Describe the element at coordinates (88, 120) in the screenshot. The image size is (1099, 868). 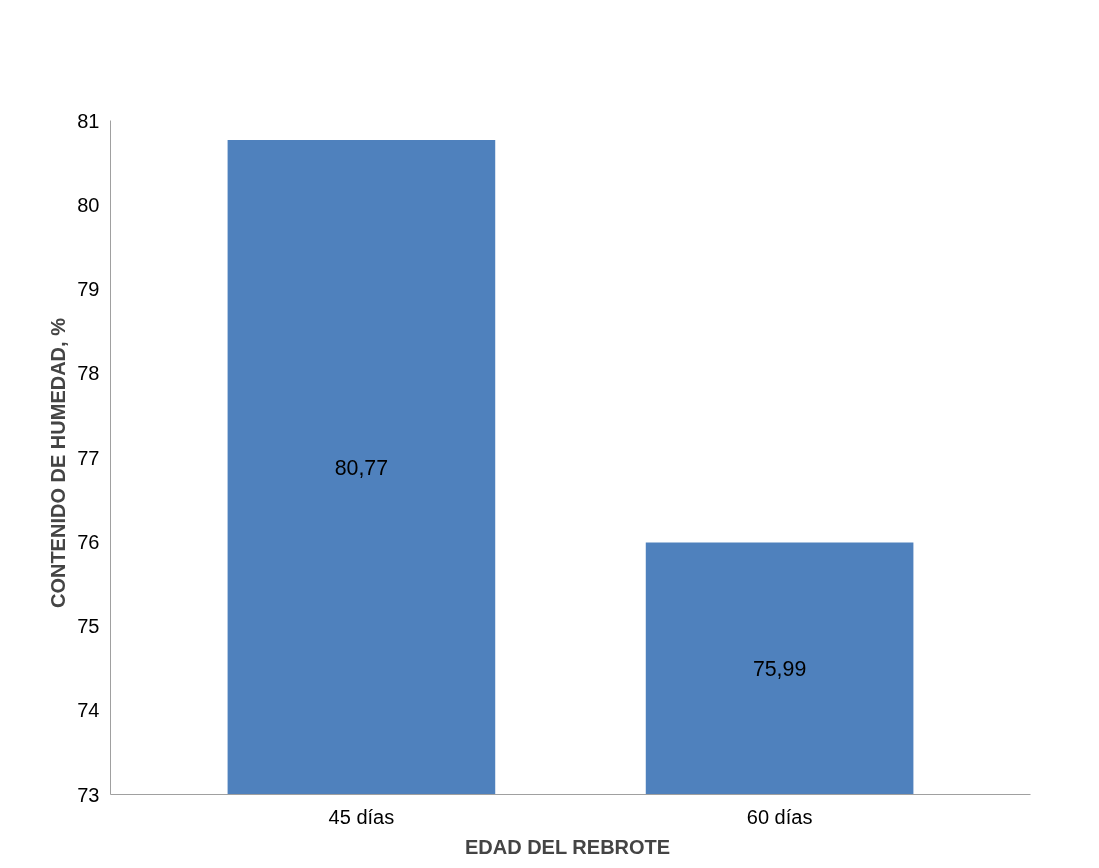
I see `y-tick-label: 81` at that location.